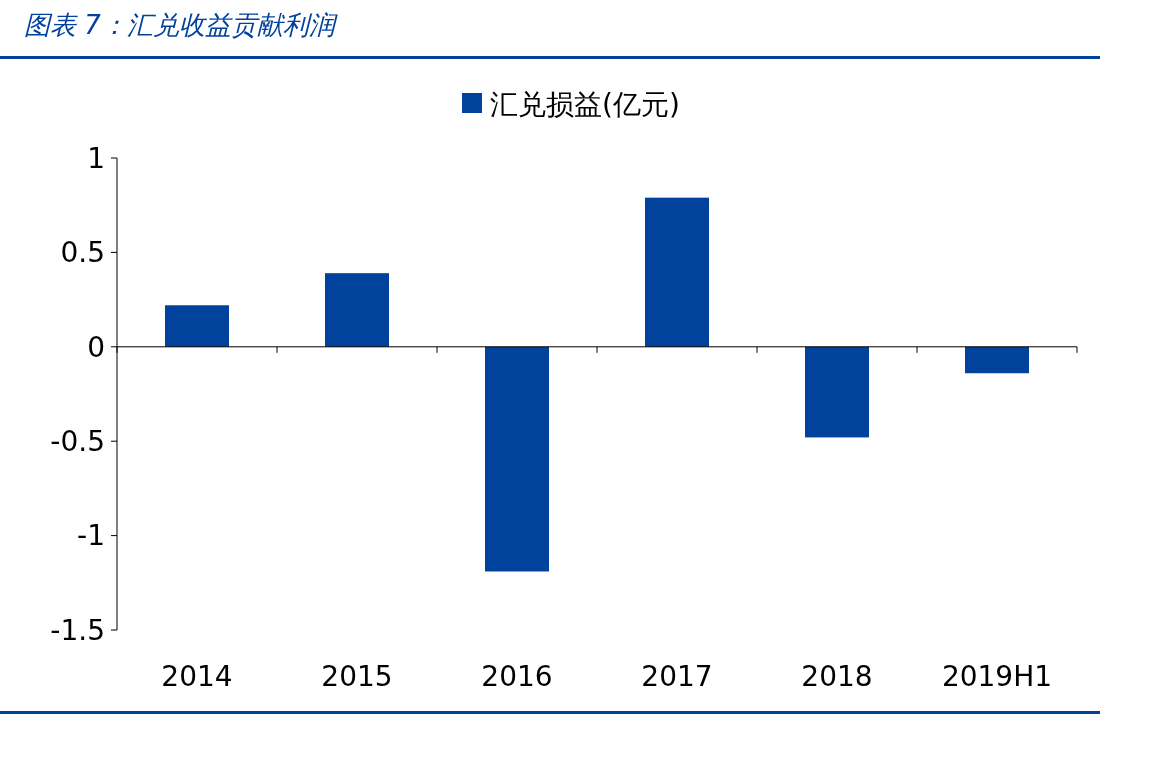 The height and width of the screenshot is (766, 1176). Describe the element at coordinates (997, 676) in the screenshot. I see `x-tick-label: 2019H1` at that location.